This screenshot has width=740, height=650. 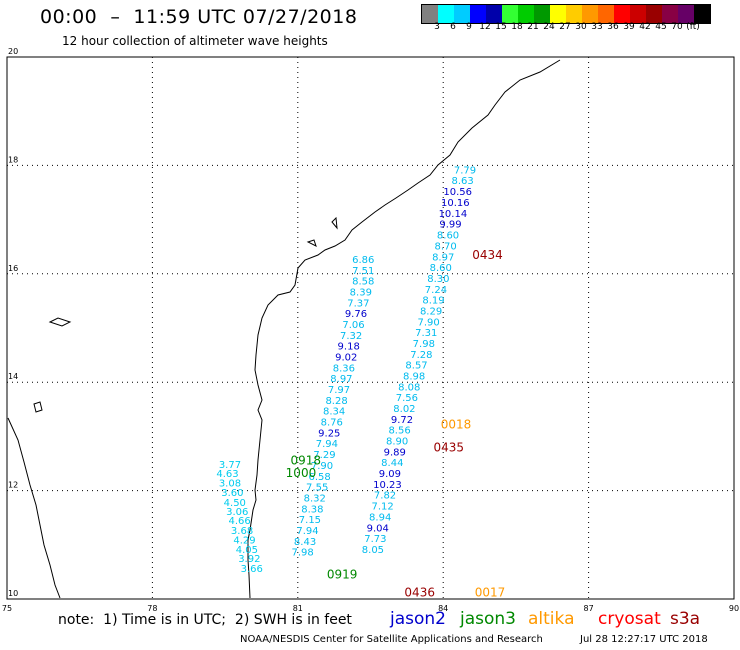 What do you see at coordinates (244, 541) in the screenshot?
I see `swh-value: 4.29` at bounding box center [244, 541].